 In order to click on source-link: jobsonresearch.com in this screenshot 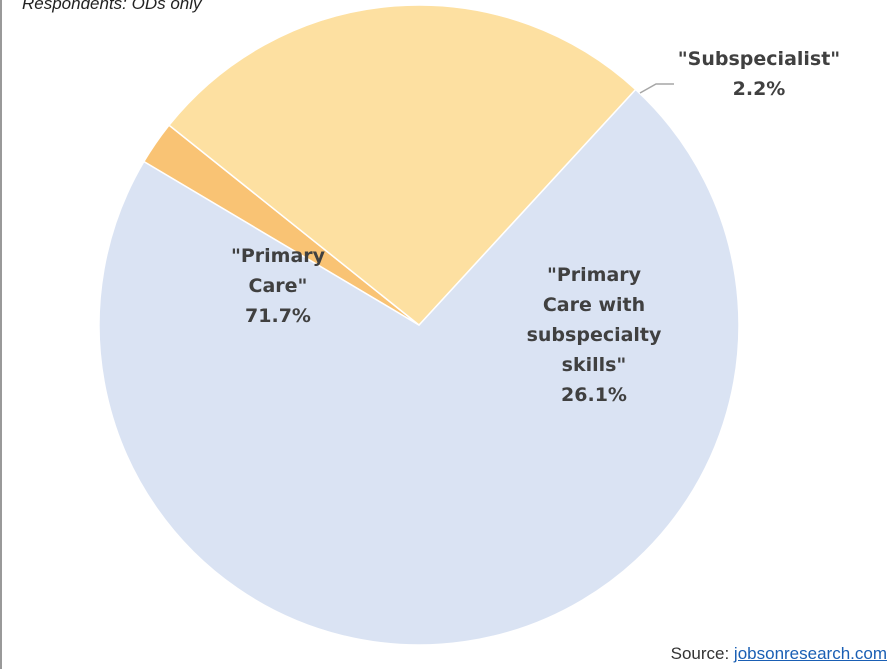, I will do `click(810, 653)`.